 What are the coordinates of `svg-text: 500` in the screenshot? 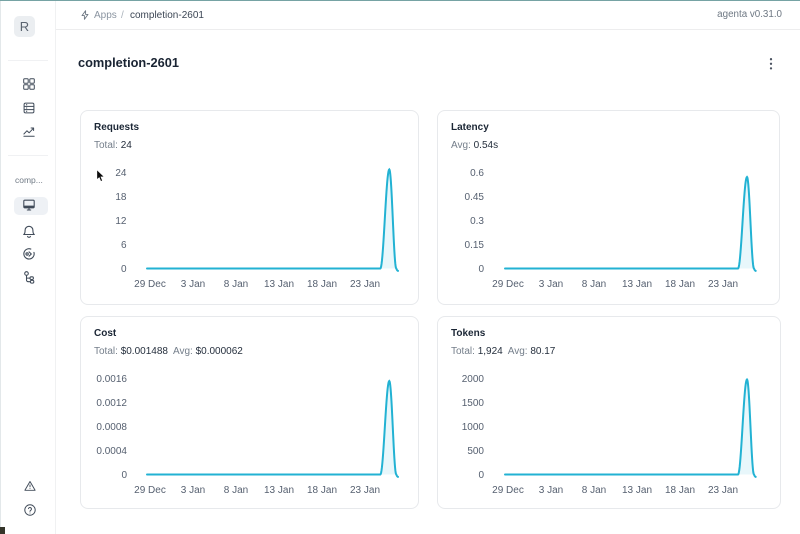 It's located at (475, 451).